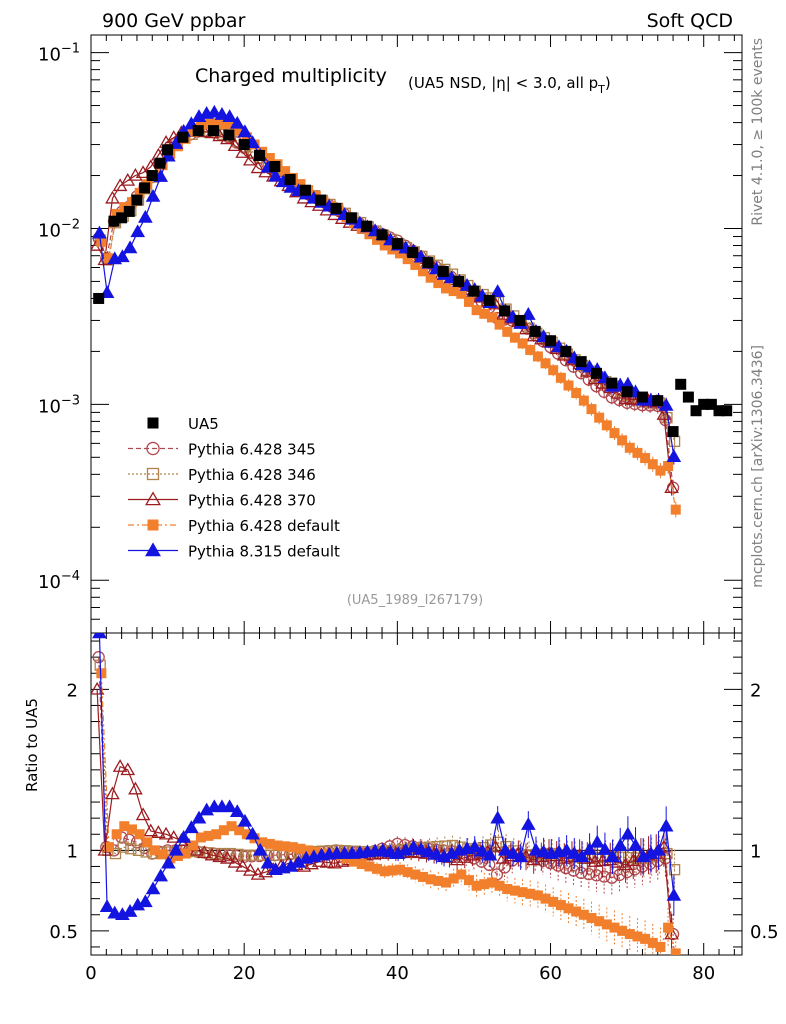  I want to click on y-tick-base: 10, so click(49, 582).